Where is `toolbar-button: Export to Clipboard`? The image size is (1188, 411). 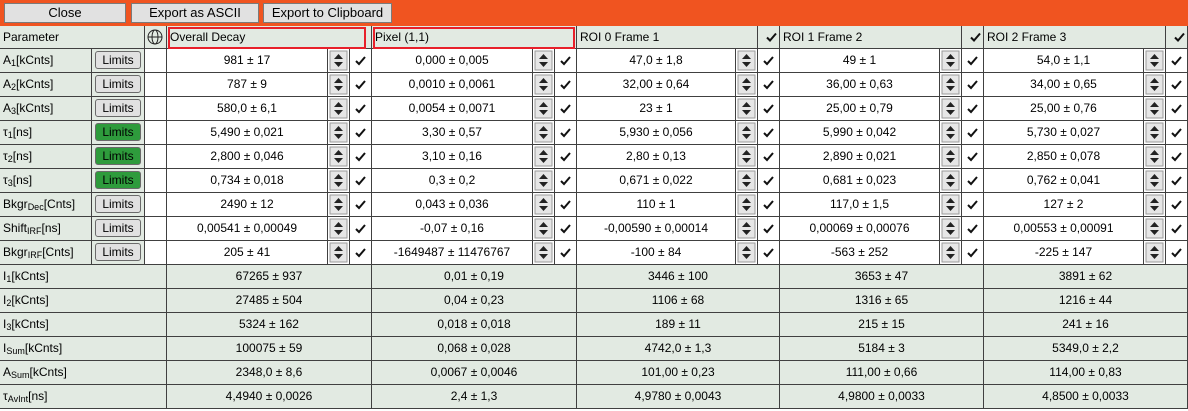 toolbar-button: Export to Clipboard is located at coordinates (327, 13).